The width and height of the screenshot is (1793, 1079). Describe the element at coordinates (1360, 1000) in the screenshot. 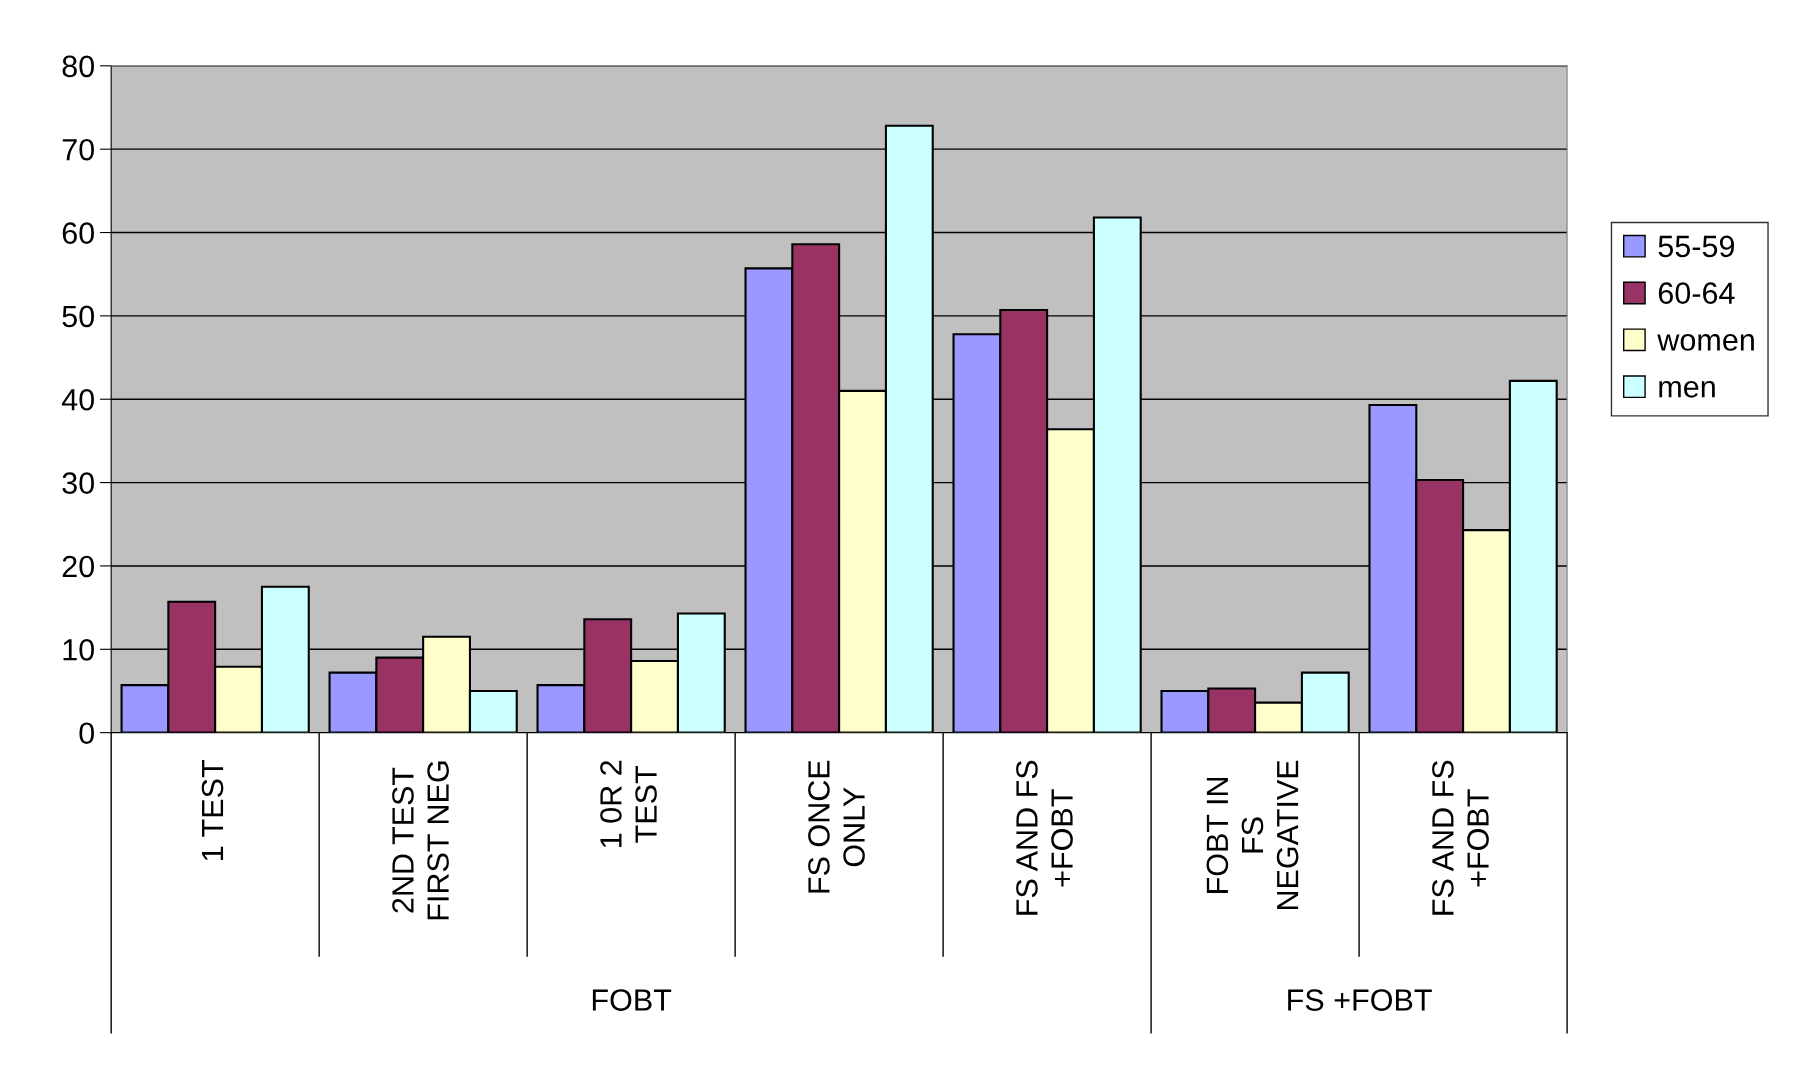

I see `text: FS +FOBT` at that location.